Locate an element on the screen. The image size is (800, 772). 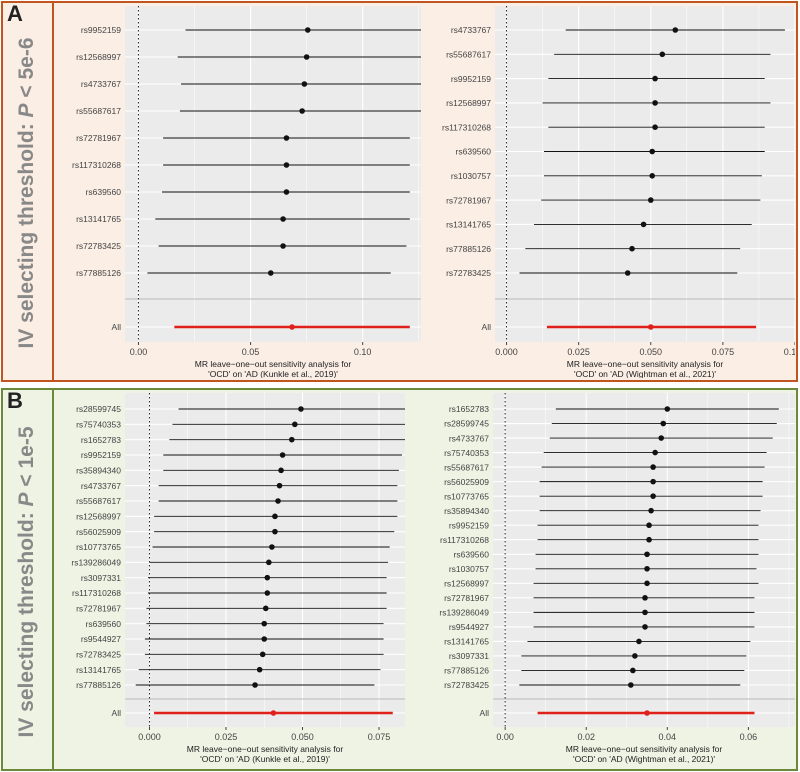
x-tick-label: 0.02 is located at coordinates (586, 737).